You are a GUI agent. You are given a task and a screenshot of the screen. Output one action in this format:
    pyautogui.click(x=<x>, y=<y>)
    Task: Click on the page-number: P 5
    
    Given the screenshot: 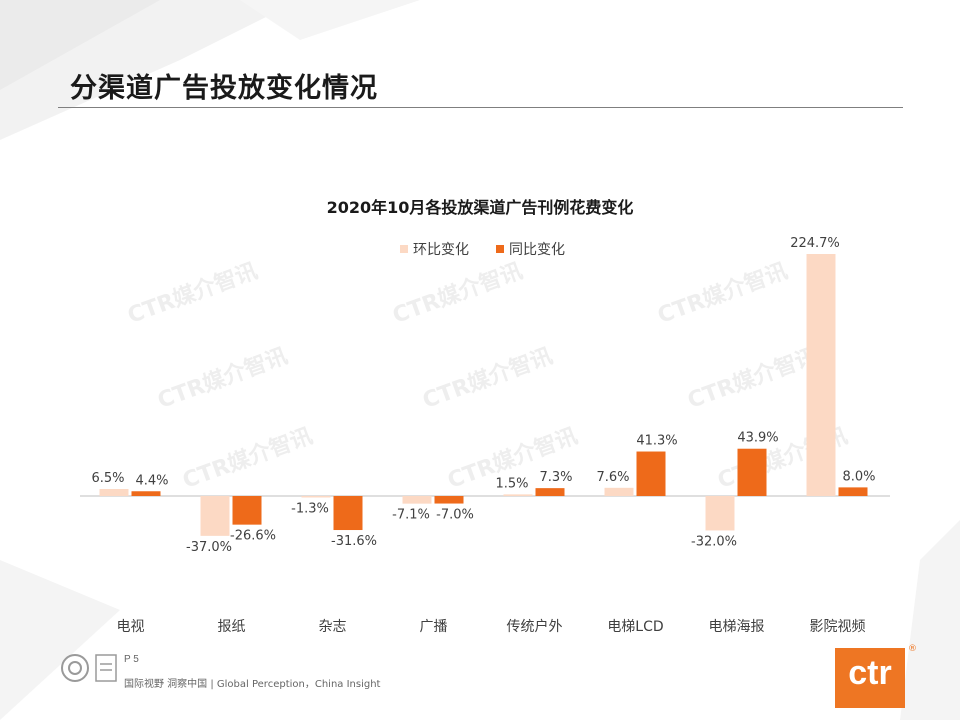 What is the action you would take?
    pyautogui.click(x=131, y=659)
    